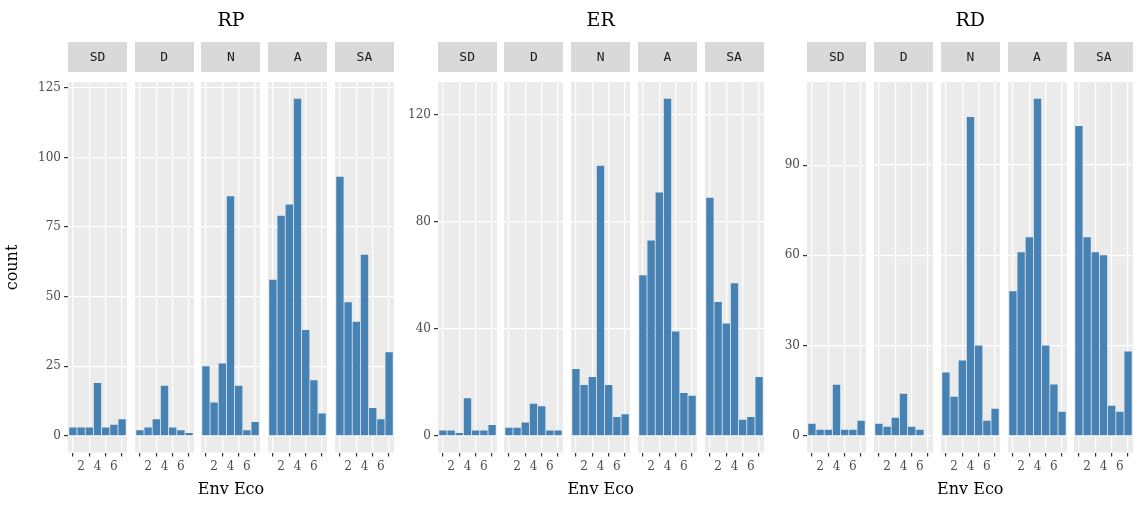 Image resolution: width=1141 pixels, height=524 pixels. Describe the element at coordinates (231, 19) in the screenshot. I see `chart-title: RP` at that location.